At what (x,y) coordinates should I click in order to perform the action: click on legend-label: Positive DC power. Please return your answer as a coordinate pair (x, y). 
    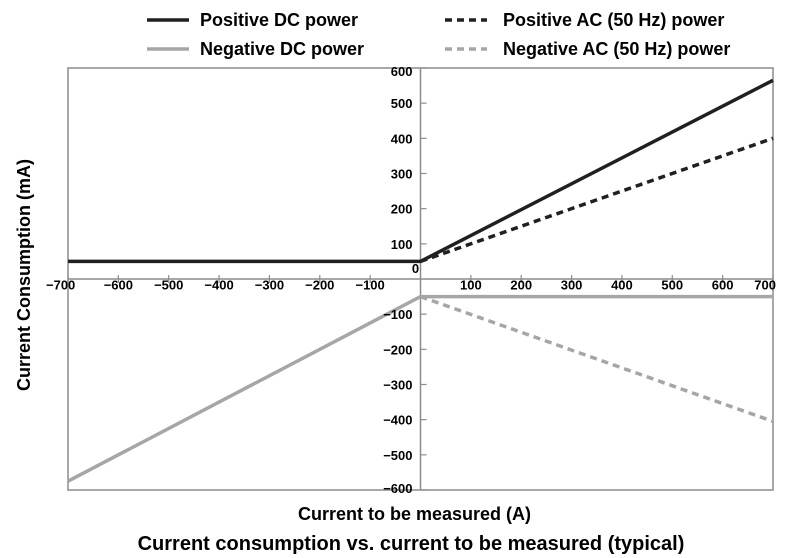
    Looking at the image, I should click on (279, 20).